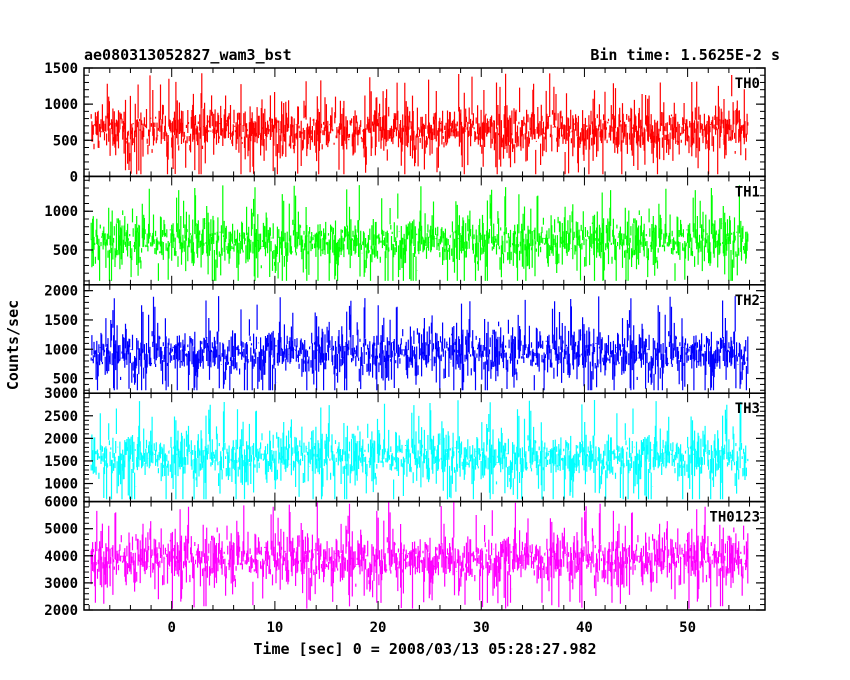 This screenshot has width=850, height=680. What do you see at coordinates (481, 628) in the screenshot?
I see `x-tick-label: 30` at bounding box center [481, 628].